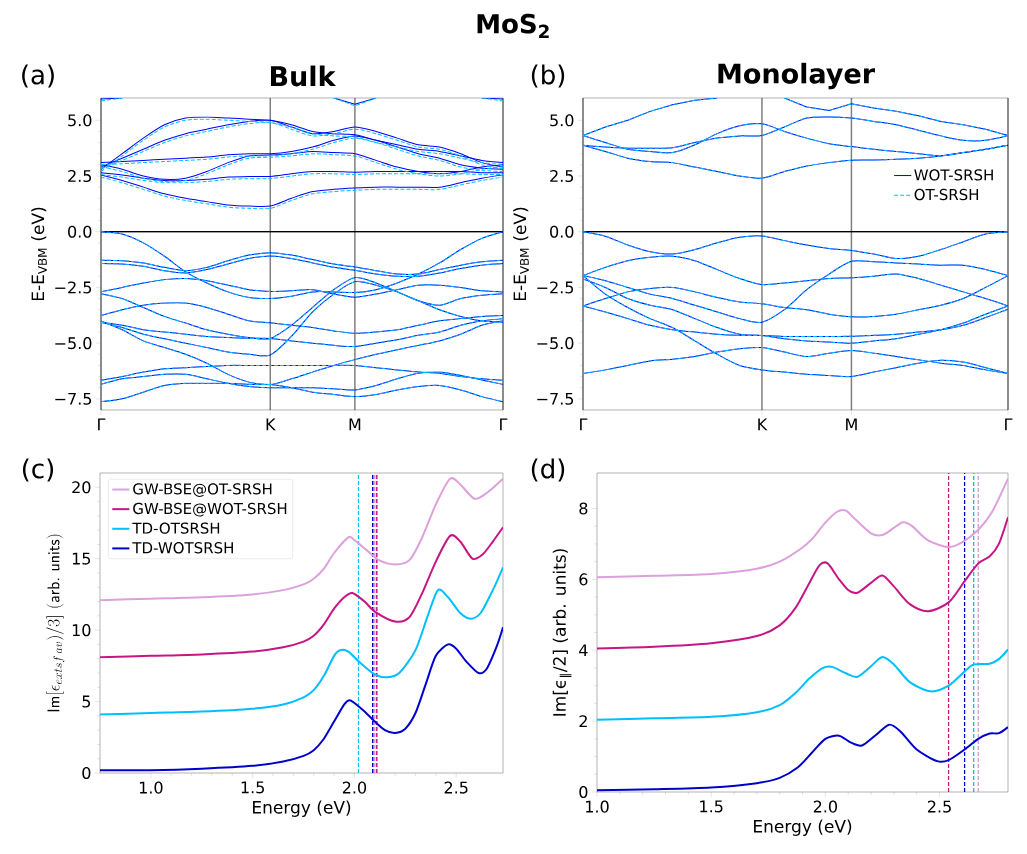 This screenshot has height=854, width=1027. What do you see at coordinates (303, 76) in the screenshot?
I see `chart-title: Bulk` at bounding box center [303, 76].